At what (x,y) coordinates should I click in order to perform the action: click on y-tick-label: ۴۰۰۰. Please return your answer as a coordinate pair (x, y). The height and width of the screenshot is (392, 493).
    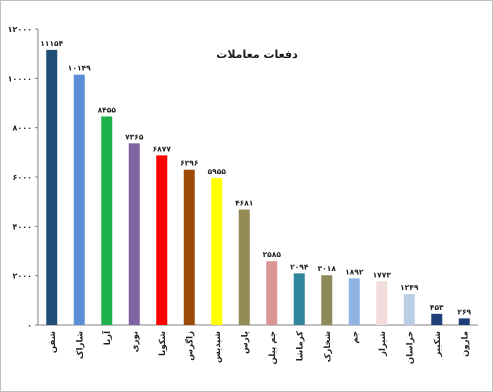
    Looking at the image, I should click on (22, 226).